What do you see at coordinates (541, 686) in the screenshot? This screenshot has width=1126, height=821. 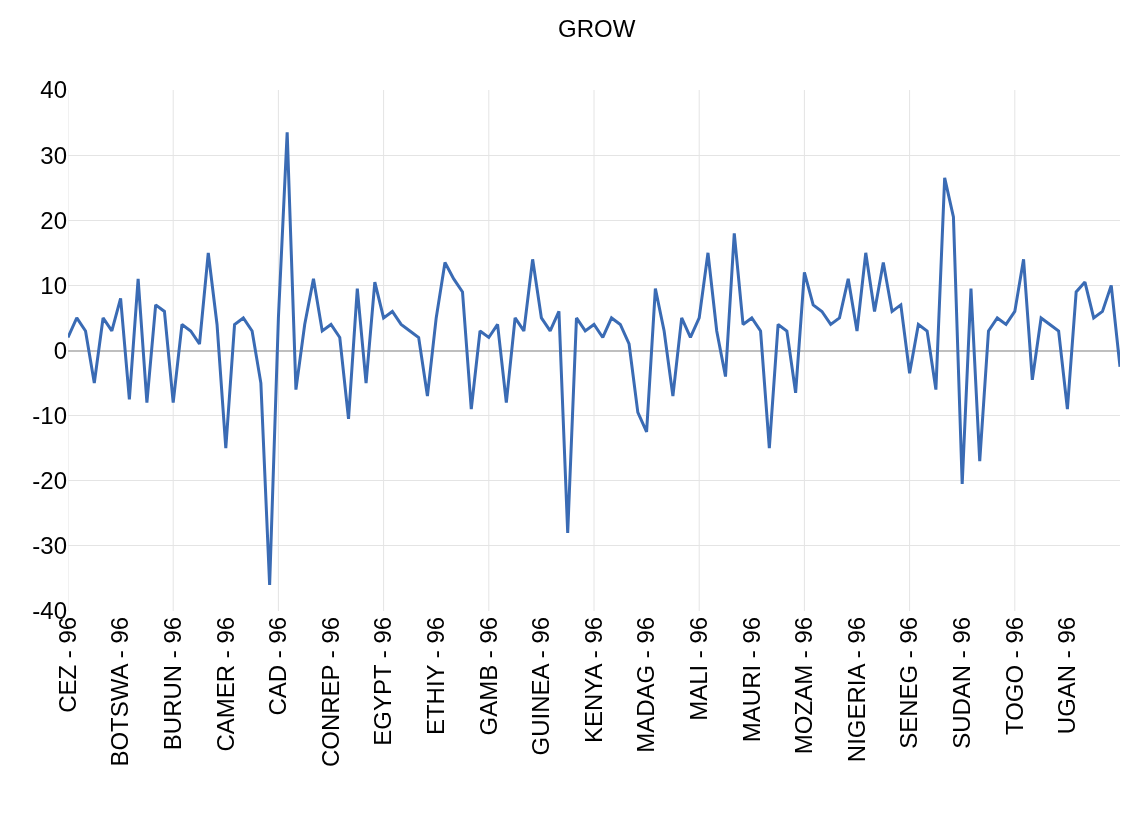 I see `x-tick-label: GUINEA - 96` at bounding box center [541, 686].